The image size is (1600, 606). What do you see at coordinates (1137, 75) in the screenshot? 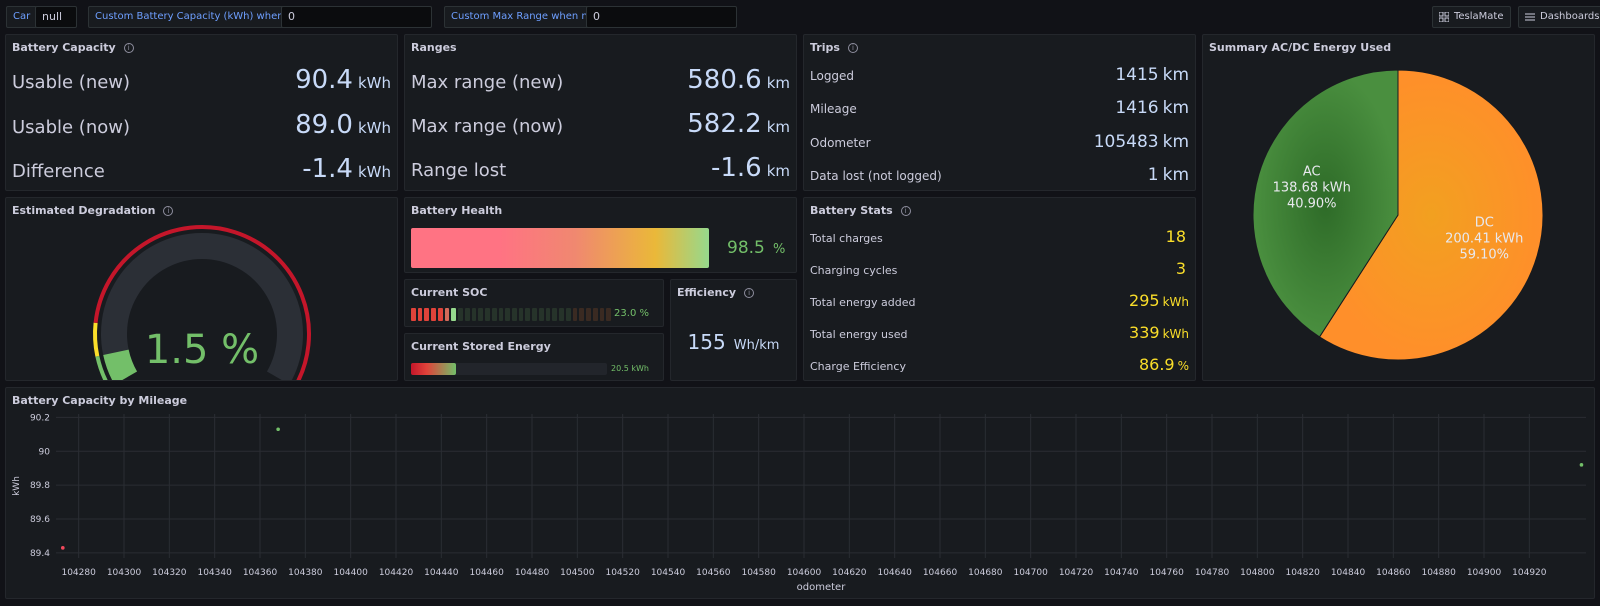
I see `stat-value: 1415` at bounding box center [1137, 75].